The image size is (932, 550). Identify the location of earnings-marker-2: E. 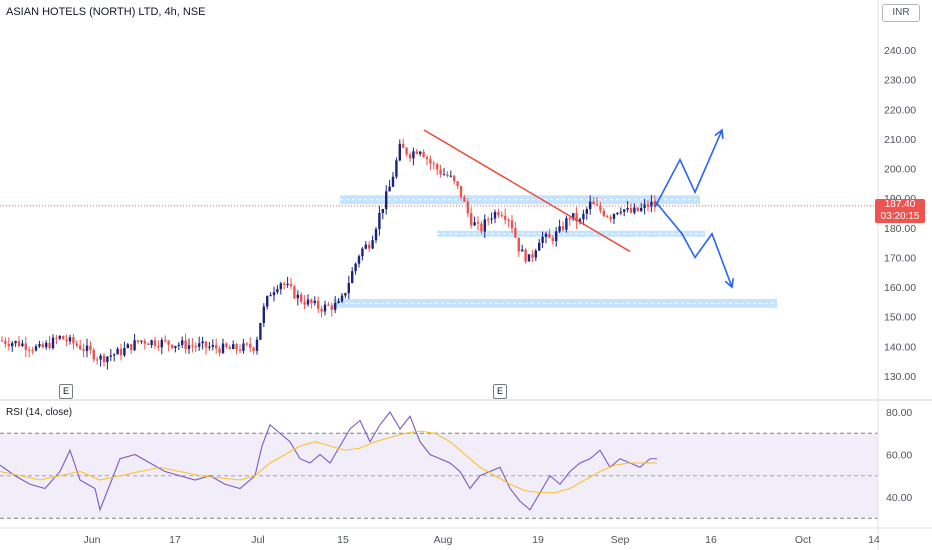
(500, 391).